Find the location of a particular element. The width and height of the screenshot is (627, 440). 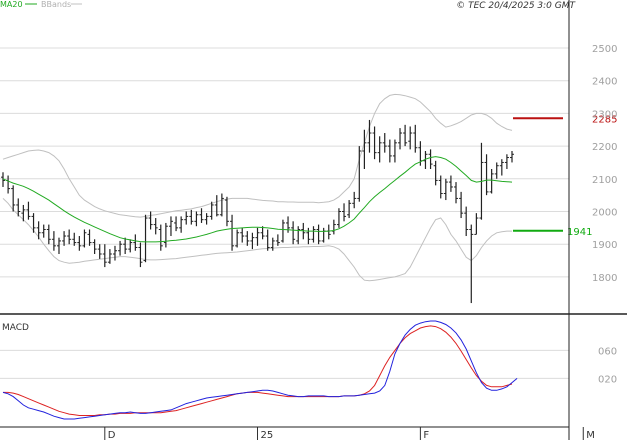

support-label: 1941 is located at coordinates (579, 232).